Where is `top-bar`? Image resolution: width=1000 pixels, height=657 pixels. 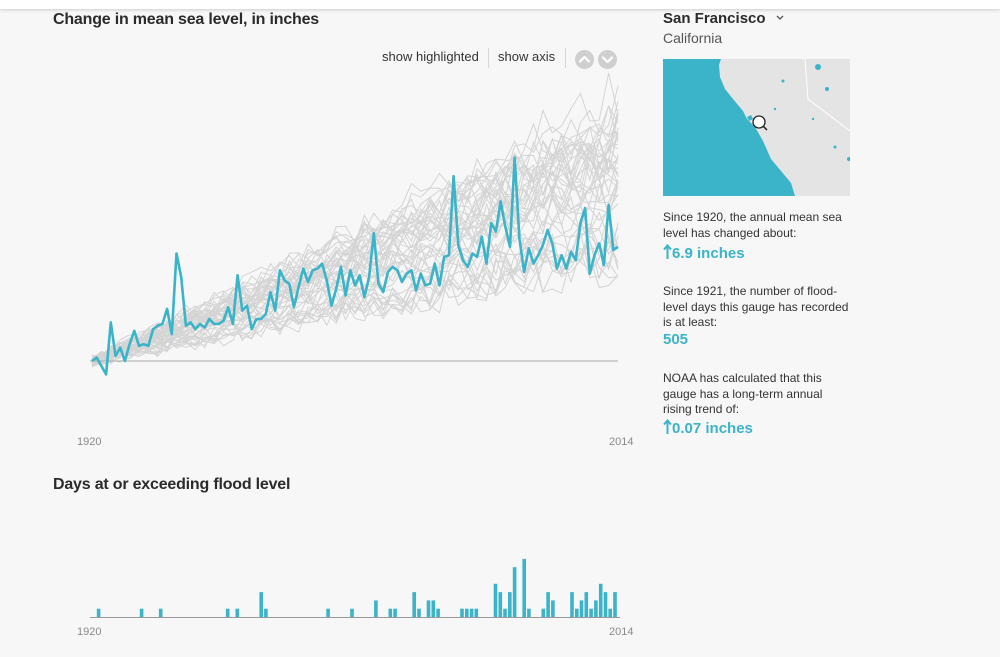 top-bar is located at coordinates (500, 4).